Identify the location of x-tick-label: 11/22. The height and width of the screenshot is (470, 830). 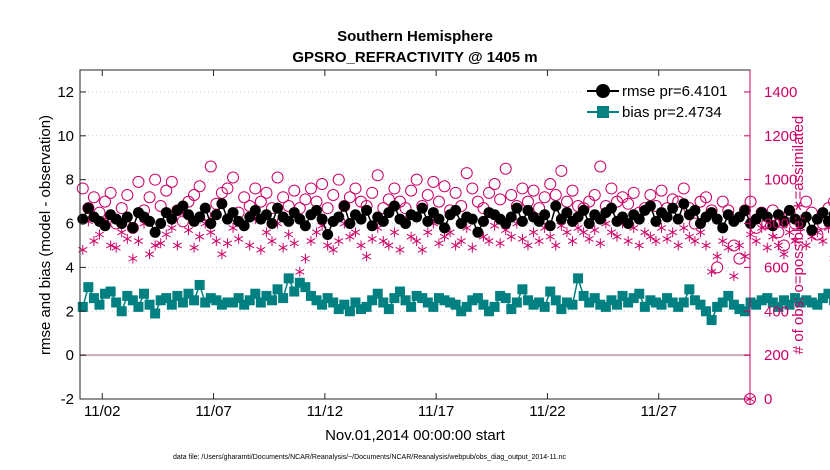
(547, 411).